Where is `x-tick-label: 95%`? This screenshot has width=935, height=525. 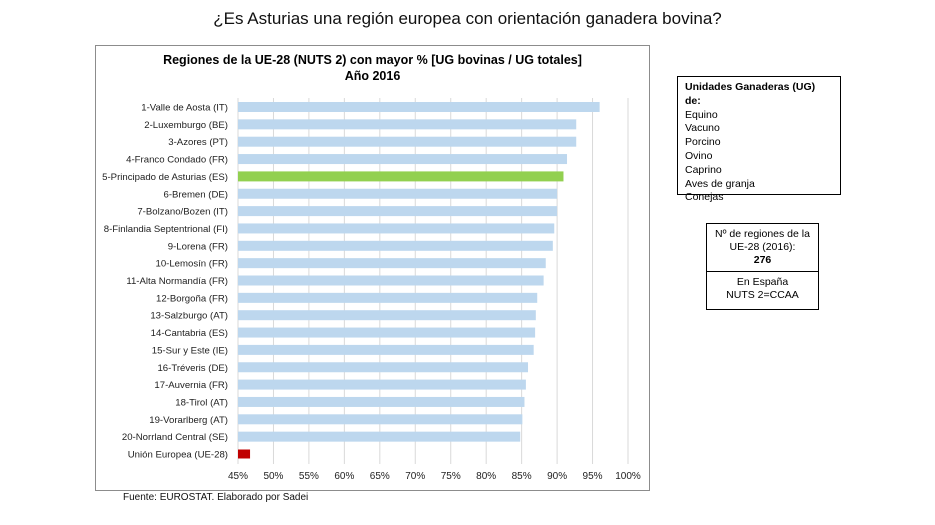
x-tick-label: 95% is located at coordinates (593, 476).